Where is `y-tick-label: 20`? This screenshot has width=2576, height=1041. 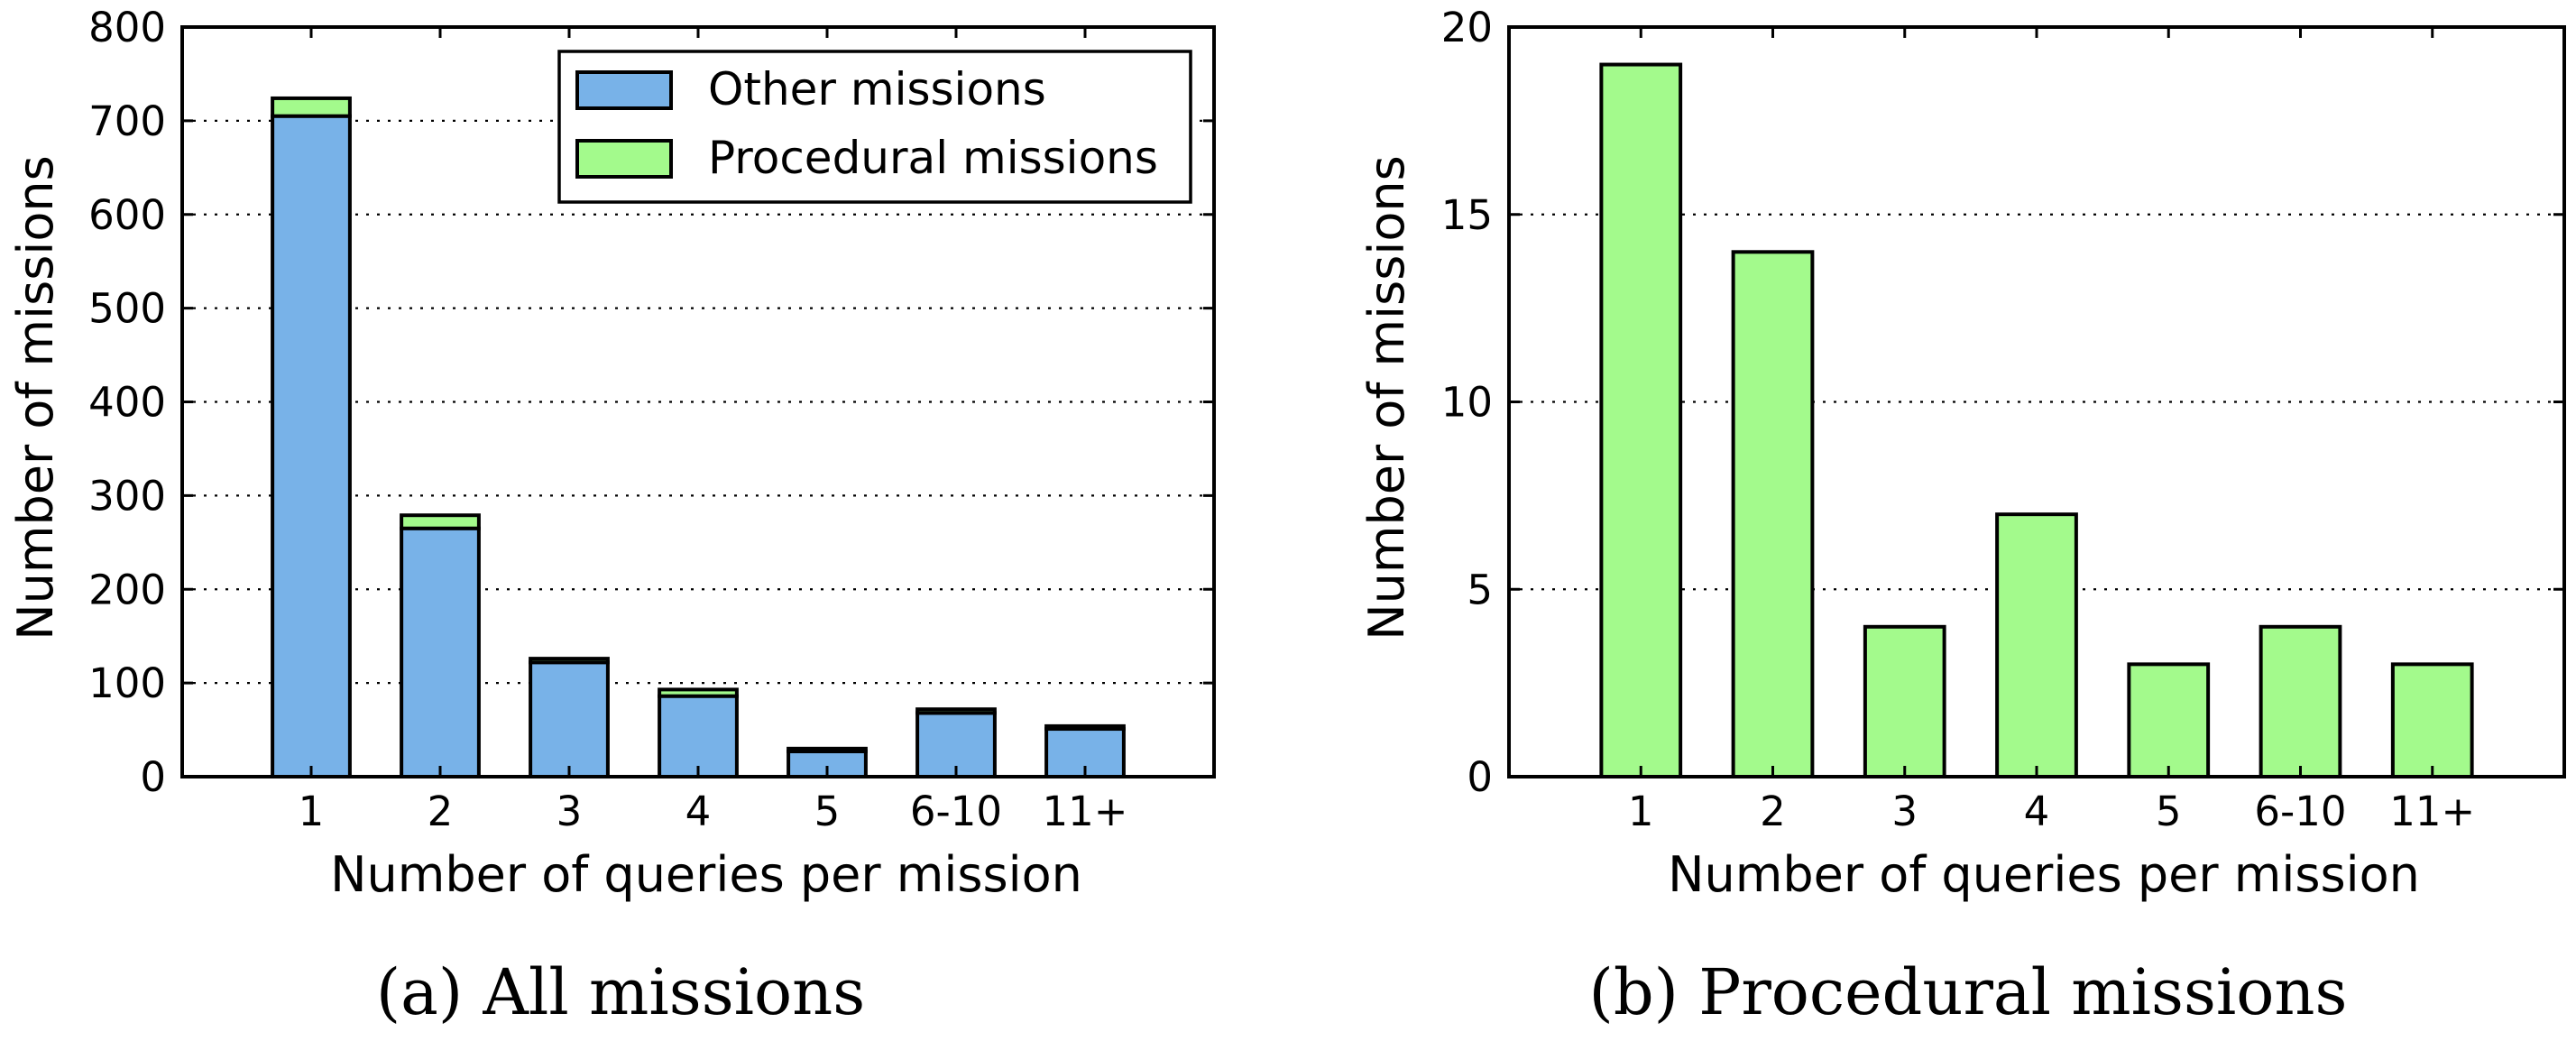 y-tick-label: 20 is located at coordinates (1467, 27).